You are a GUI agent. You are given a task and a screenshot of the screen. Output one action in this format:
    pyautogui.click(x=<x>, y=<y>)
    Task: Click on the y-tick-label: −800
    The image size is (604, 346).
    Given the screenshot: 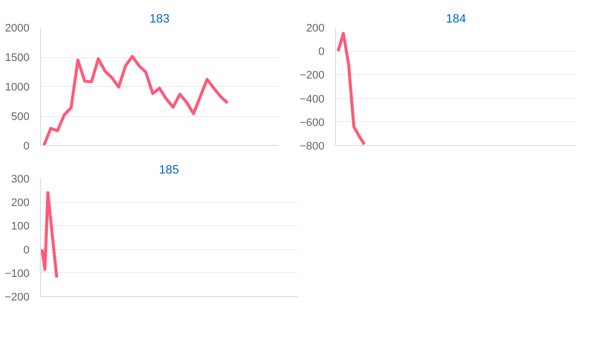 What is the action you would take?
    pyautogui.click(x=312, y=146)
    